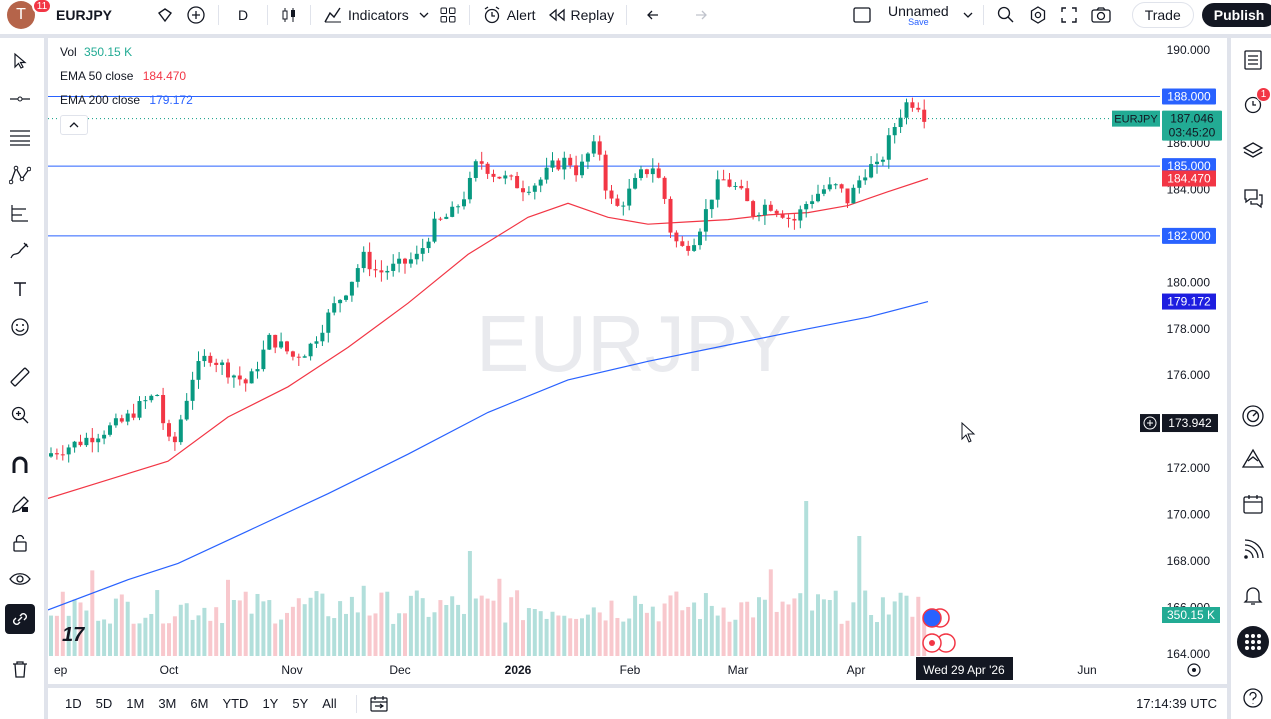 The image size is (1271, 719). What do you see at coordinates (73, 703) in the screenshot?
I see `range-1d: 1D` at bounding box center [73, 703].